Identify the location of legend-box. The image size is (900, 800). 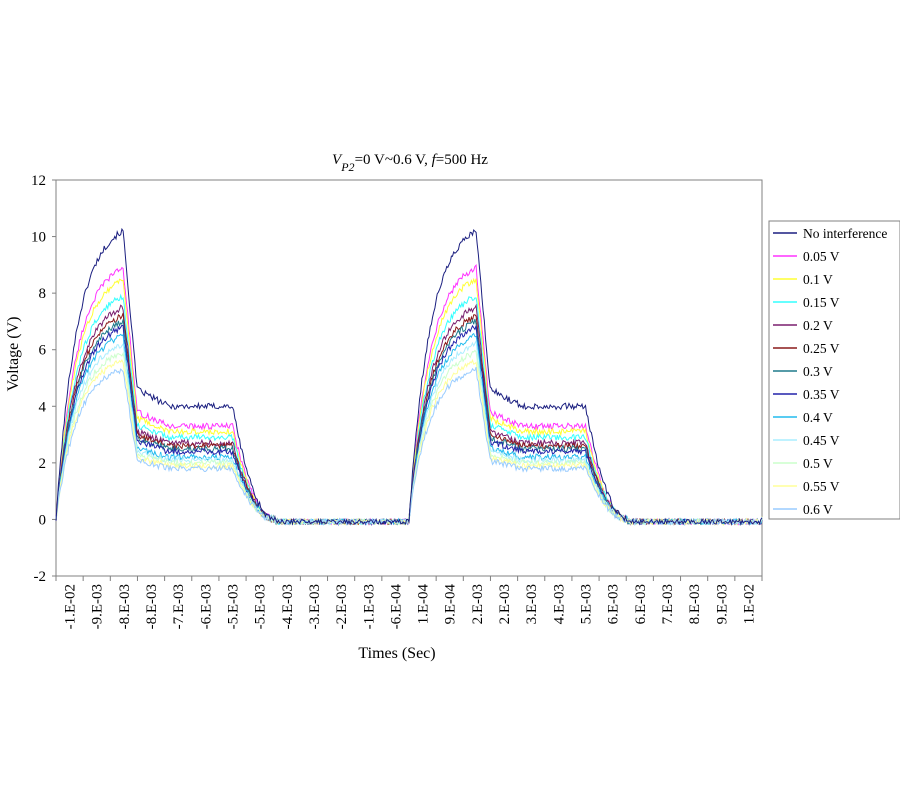
(834, 370).